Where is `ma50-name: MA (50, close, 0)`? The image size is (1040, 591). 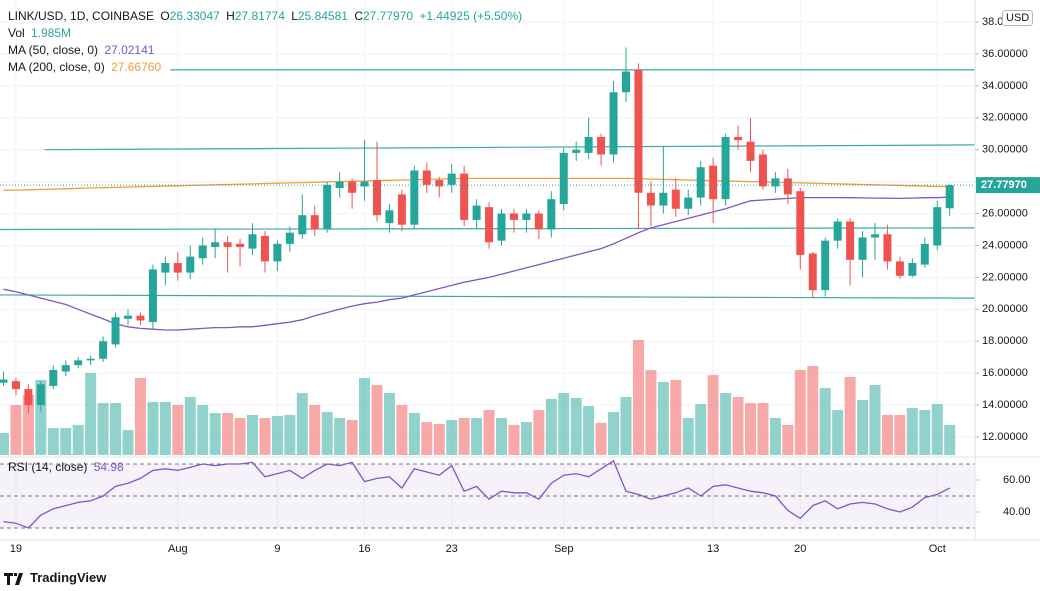 ma50-name: MA (50, close, 0) is located at coordinates (53, 50).